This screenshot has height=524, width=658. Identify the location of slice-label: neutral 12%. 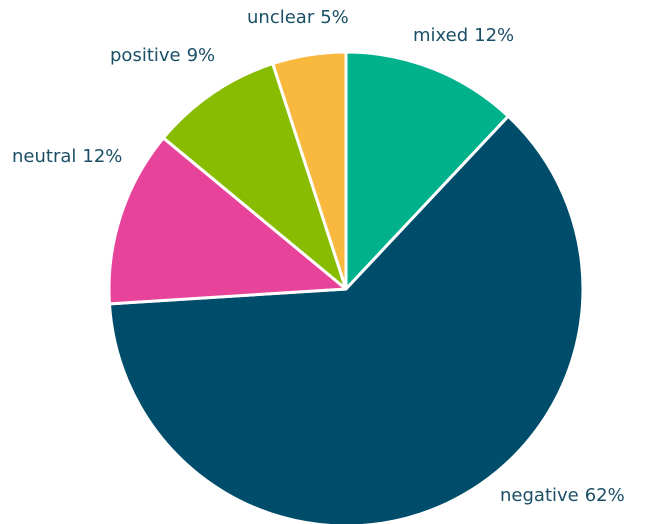
(67, 156).